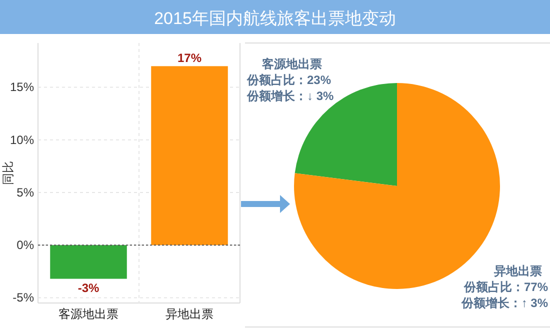 This screenshot has height=333, width=550. I want to click on data-label: -3%, so click(89, 287).